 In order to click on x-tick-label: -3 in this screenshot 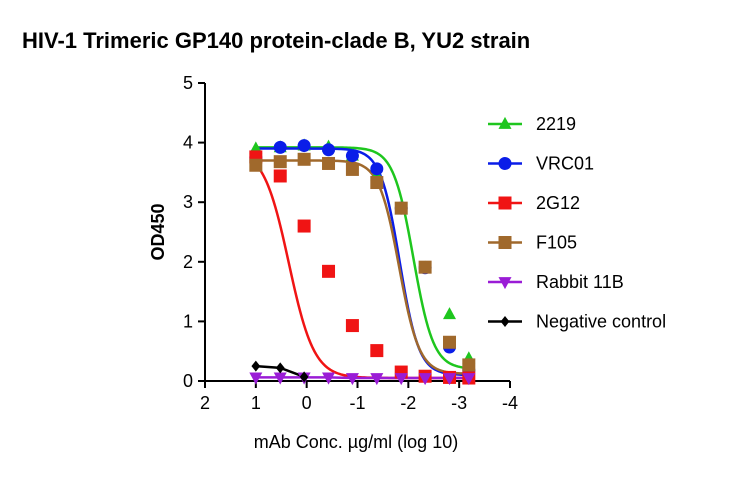, I will do `click(459, 403)`.